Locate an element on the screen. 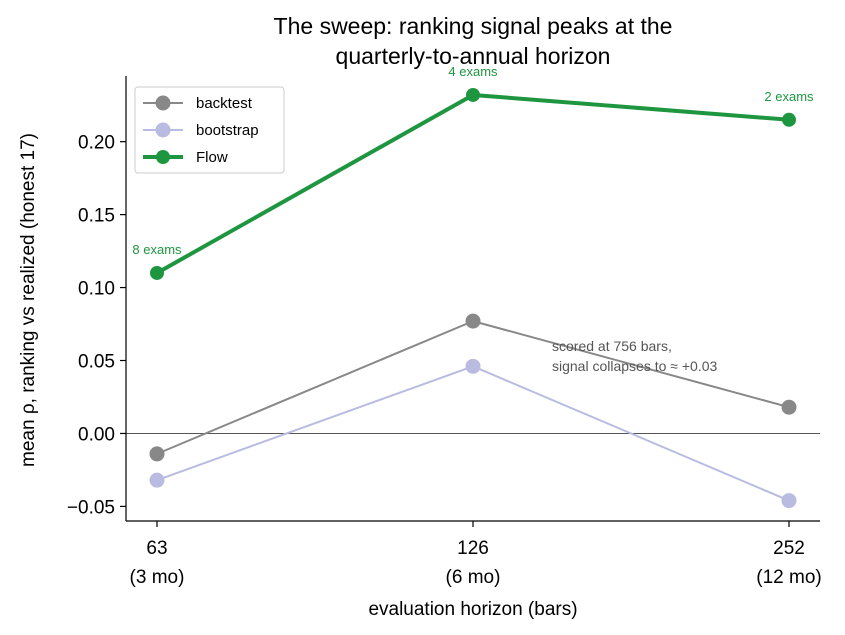 The width and height of the screenshot is (845, 635). legend-marker-backtest is located at coordinates (163, 103).